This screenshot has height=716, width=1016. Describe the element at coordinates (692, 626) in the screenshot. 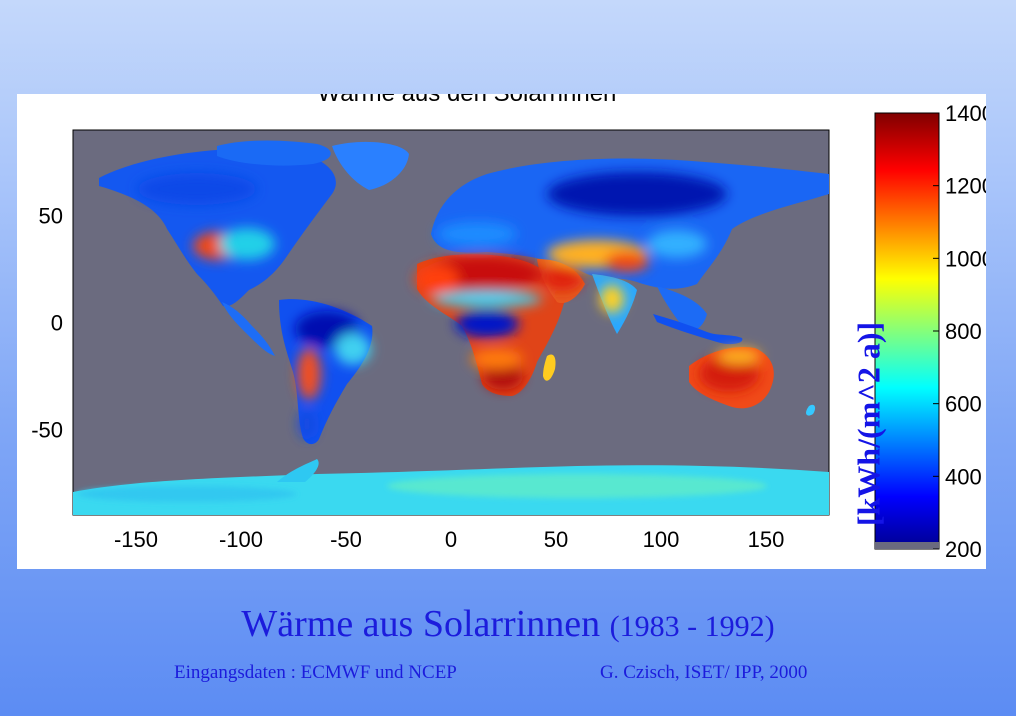

I see `caption-title-years: (1983 - 1992)` at that location.